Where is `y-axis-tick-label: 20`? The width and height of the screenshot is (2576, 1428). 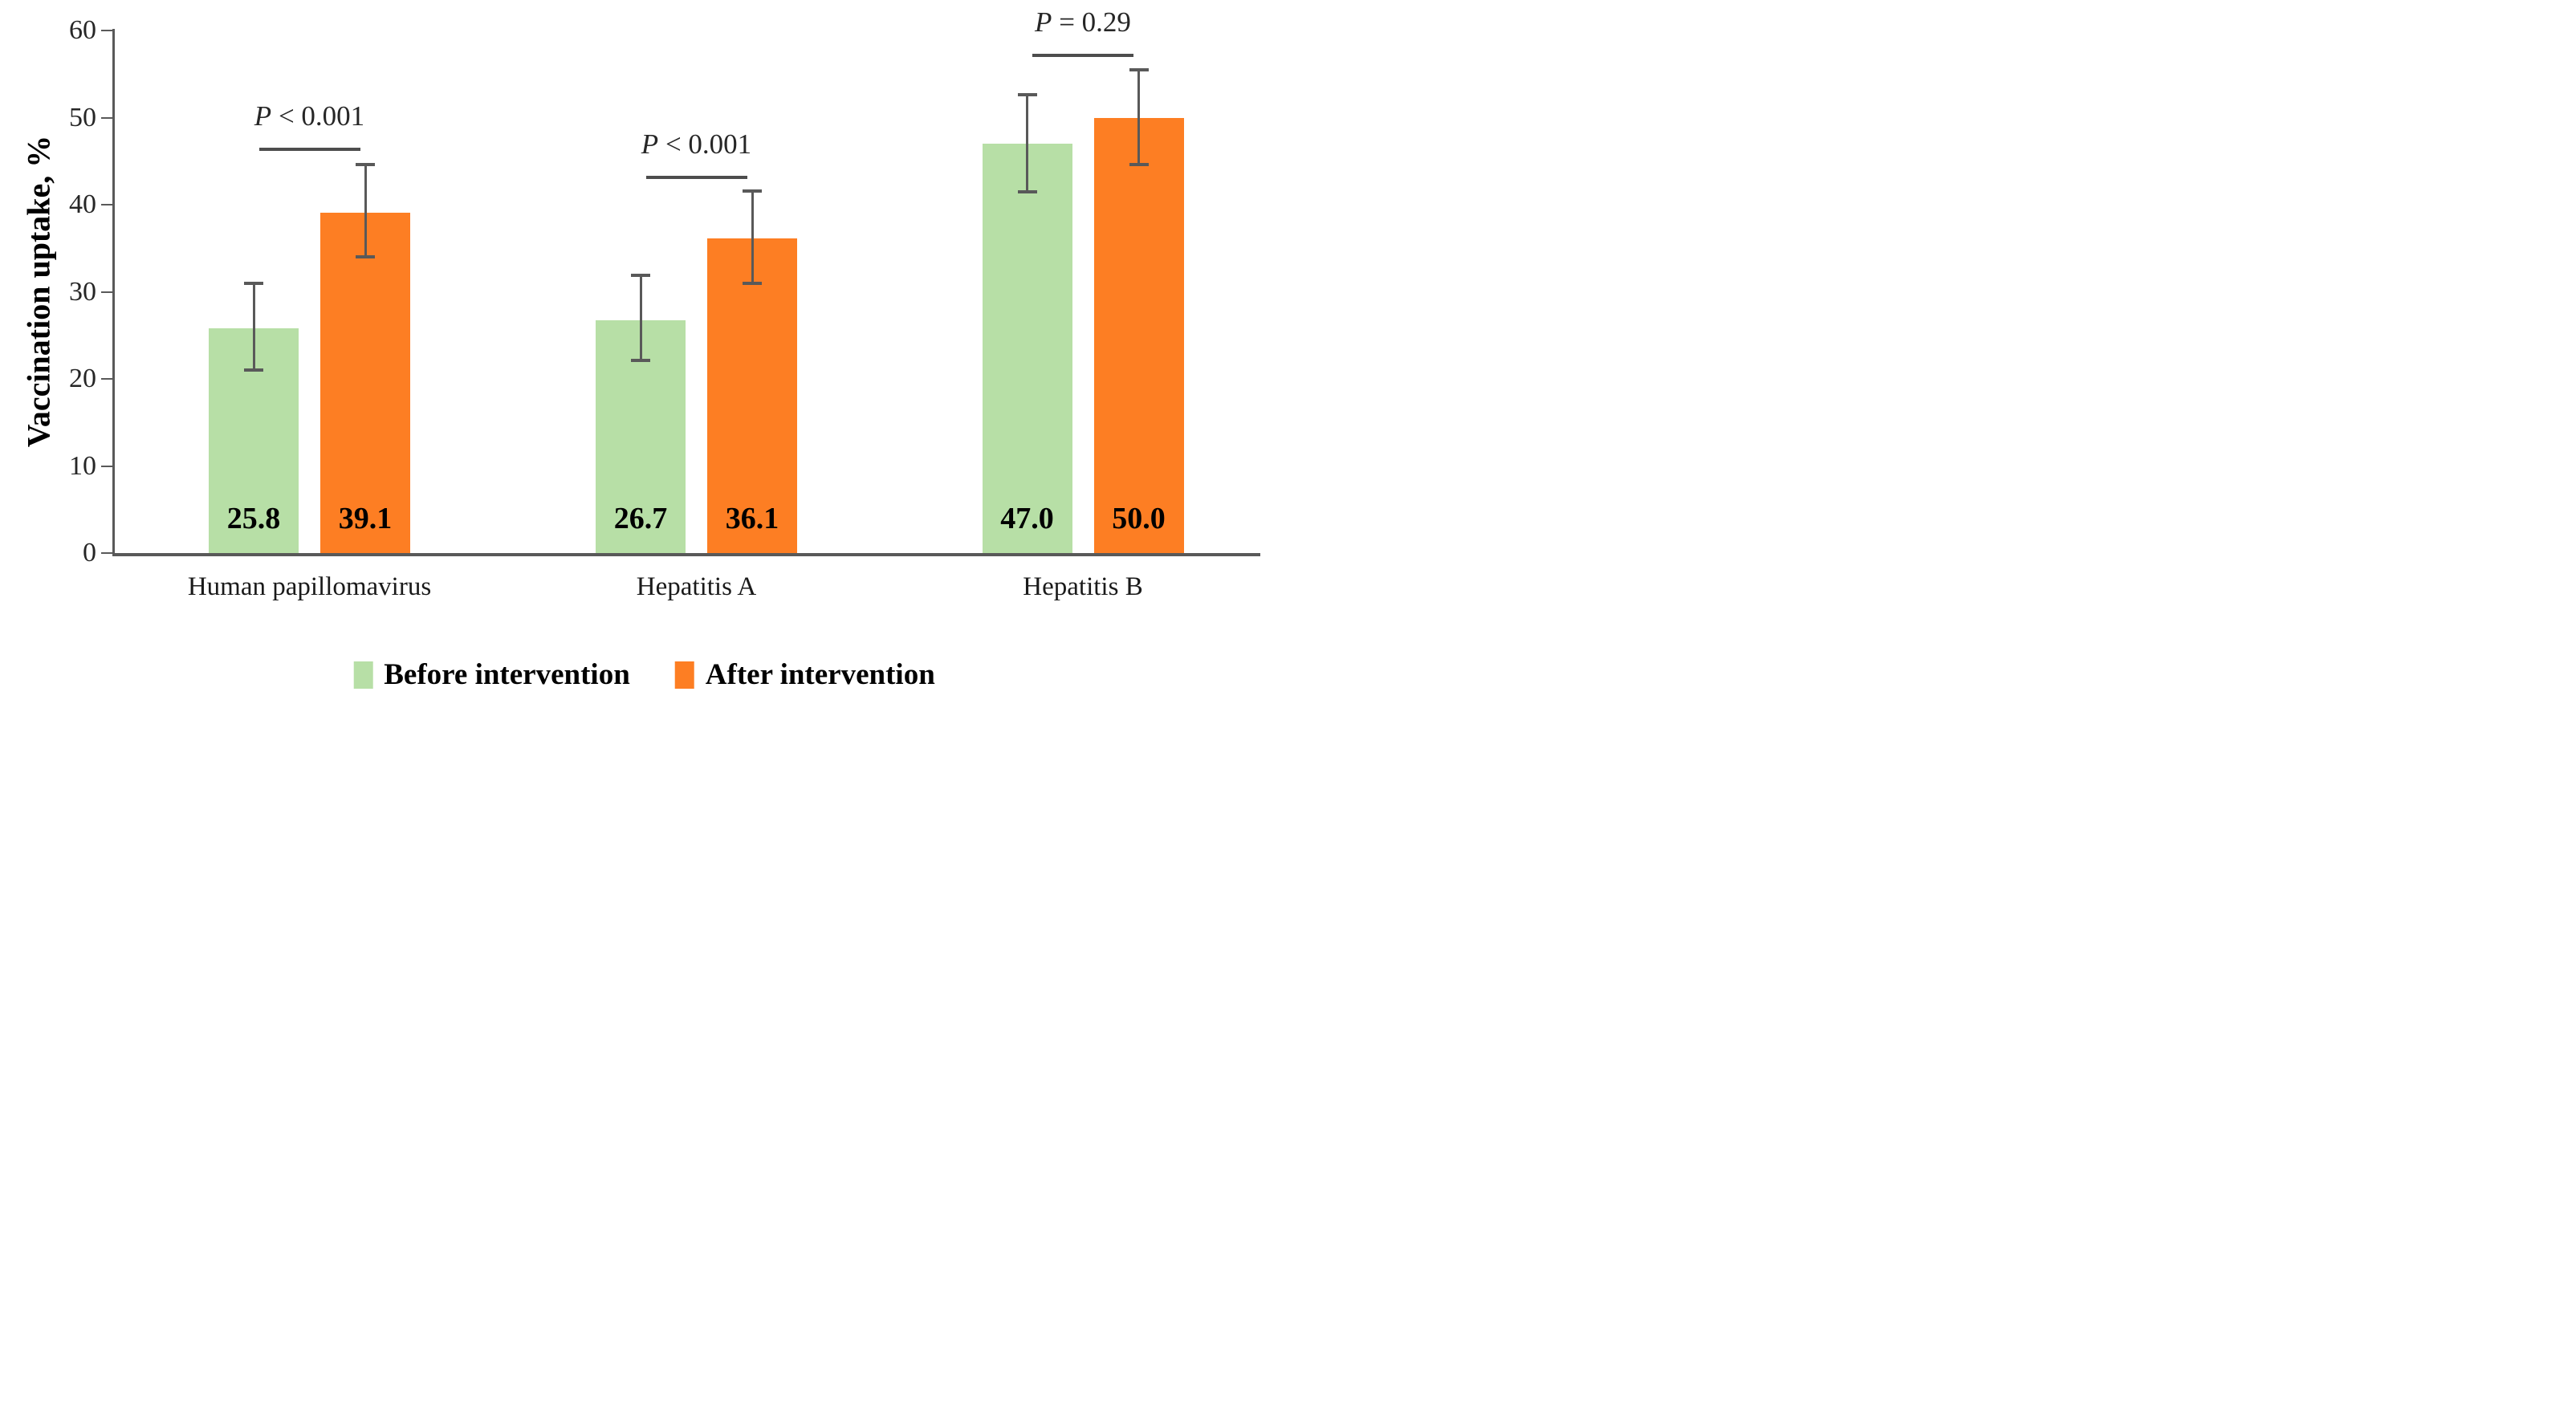
y-axis-tick-label: 20 is located at coordinates (82, 378).